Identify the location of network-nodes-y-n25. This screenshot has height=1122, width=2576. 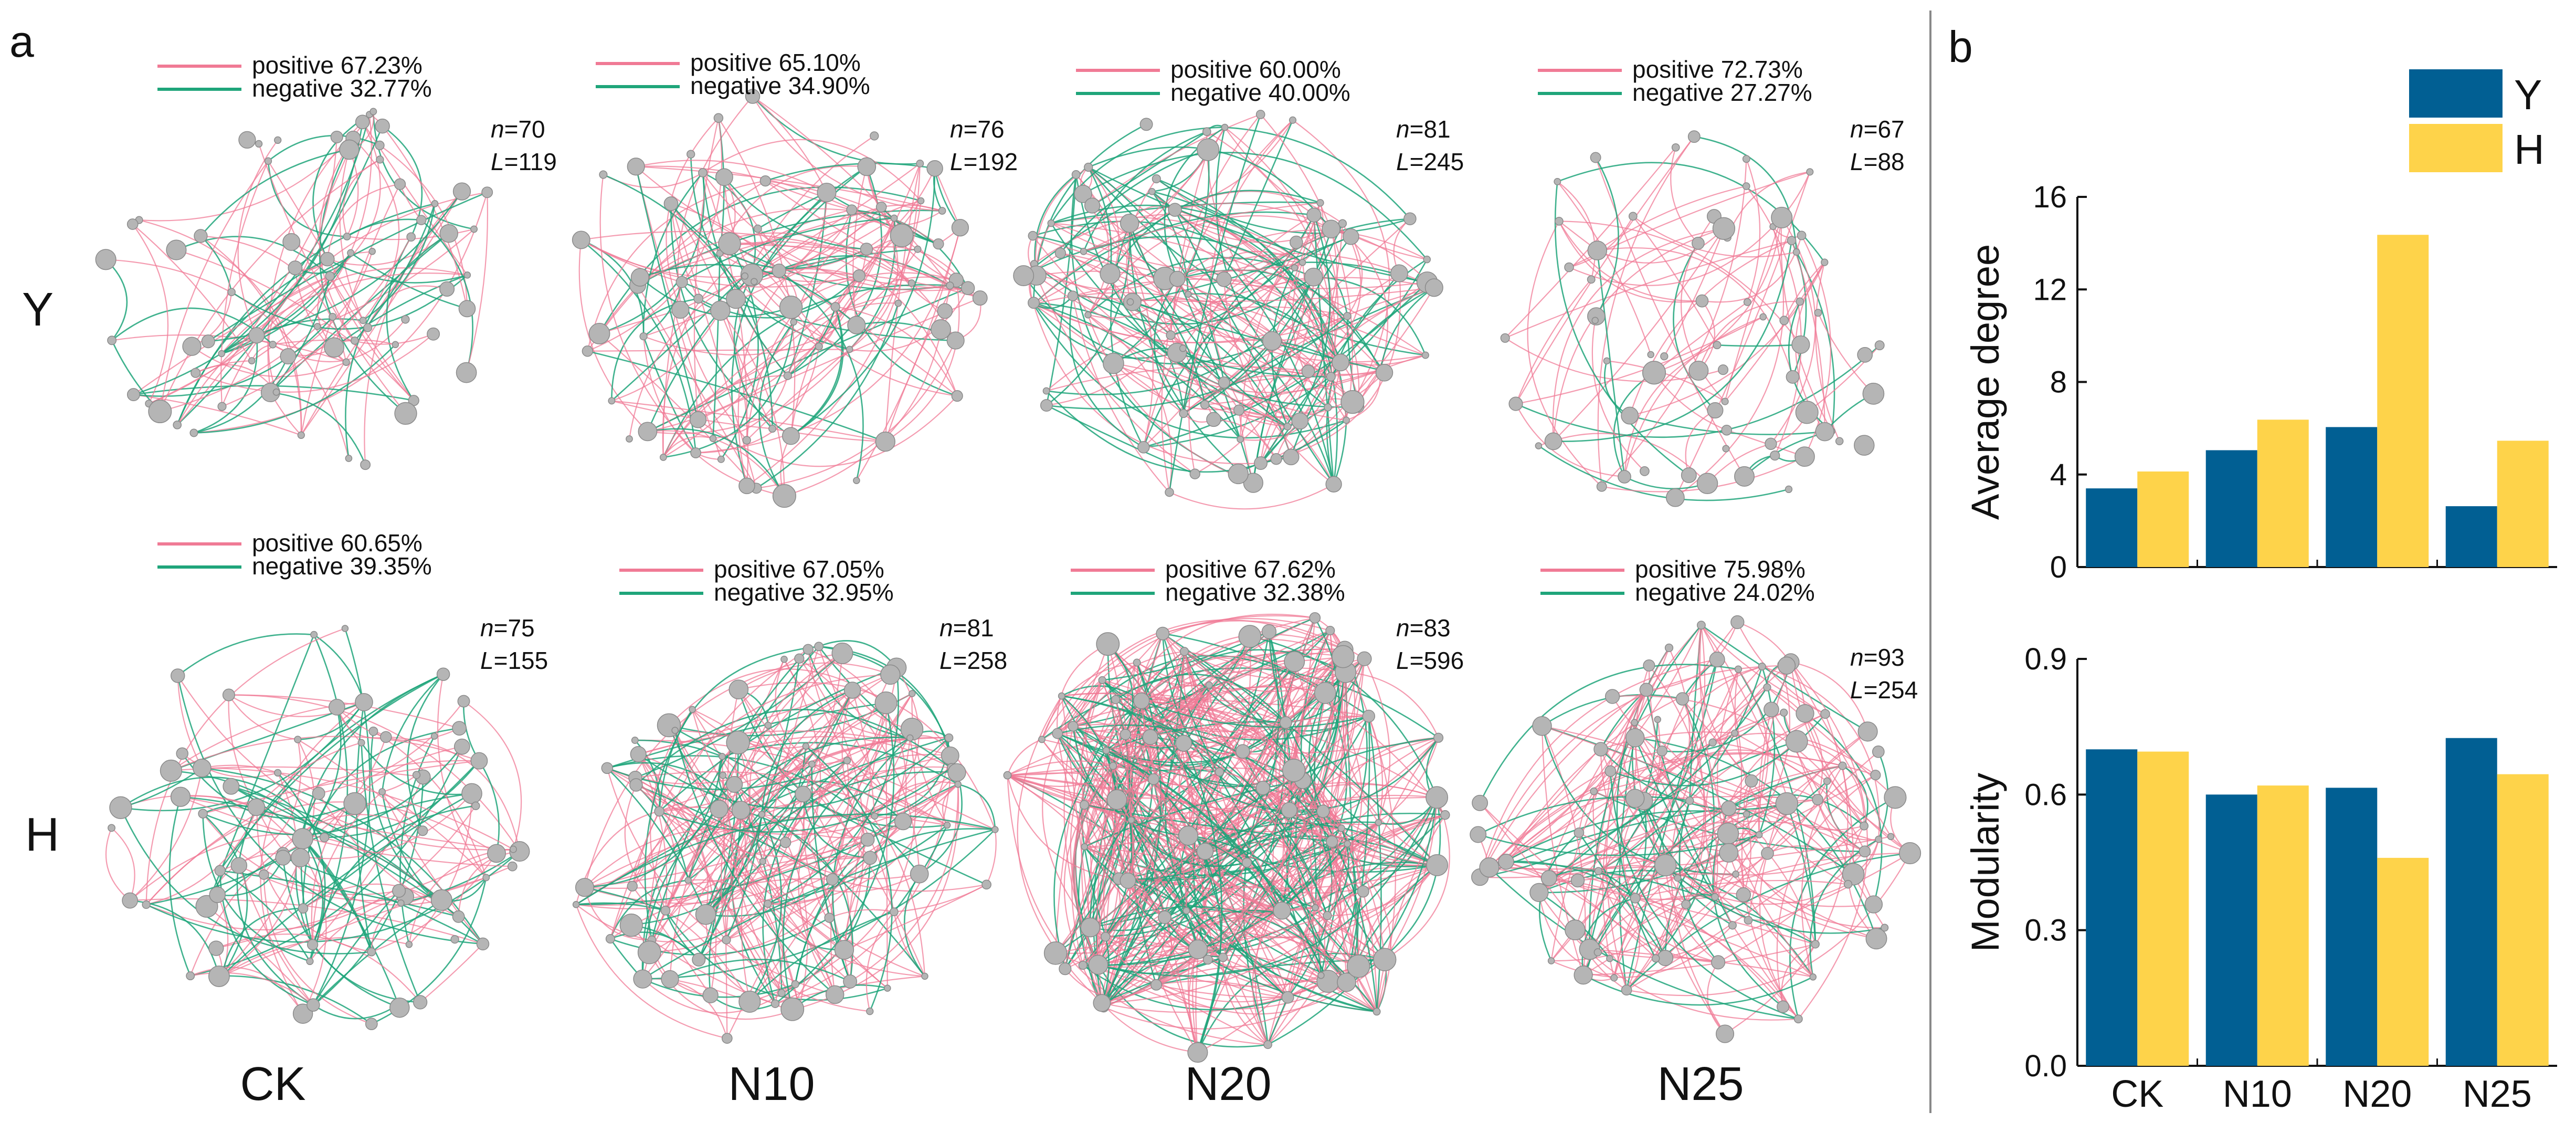
(1692, 318).